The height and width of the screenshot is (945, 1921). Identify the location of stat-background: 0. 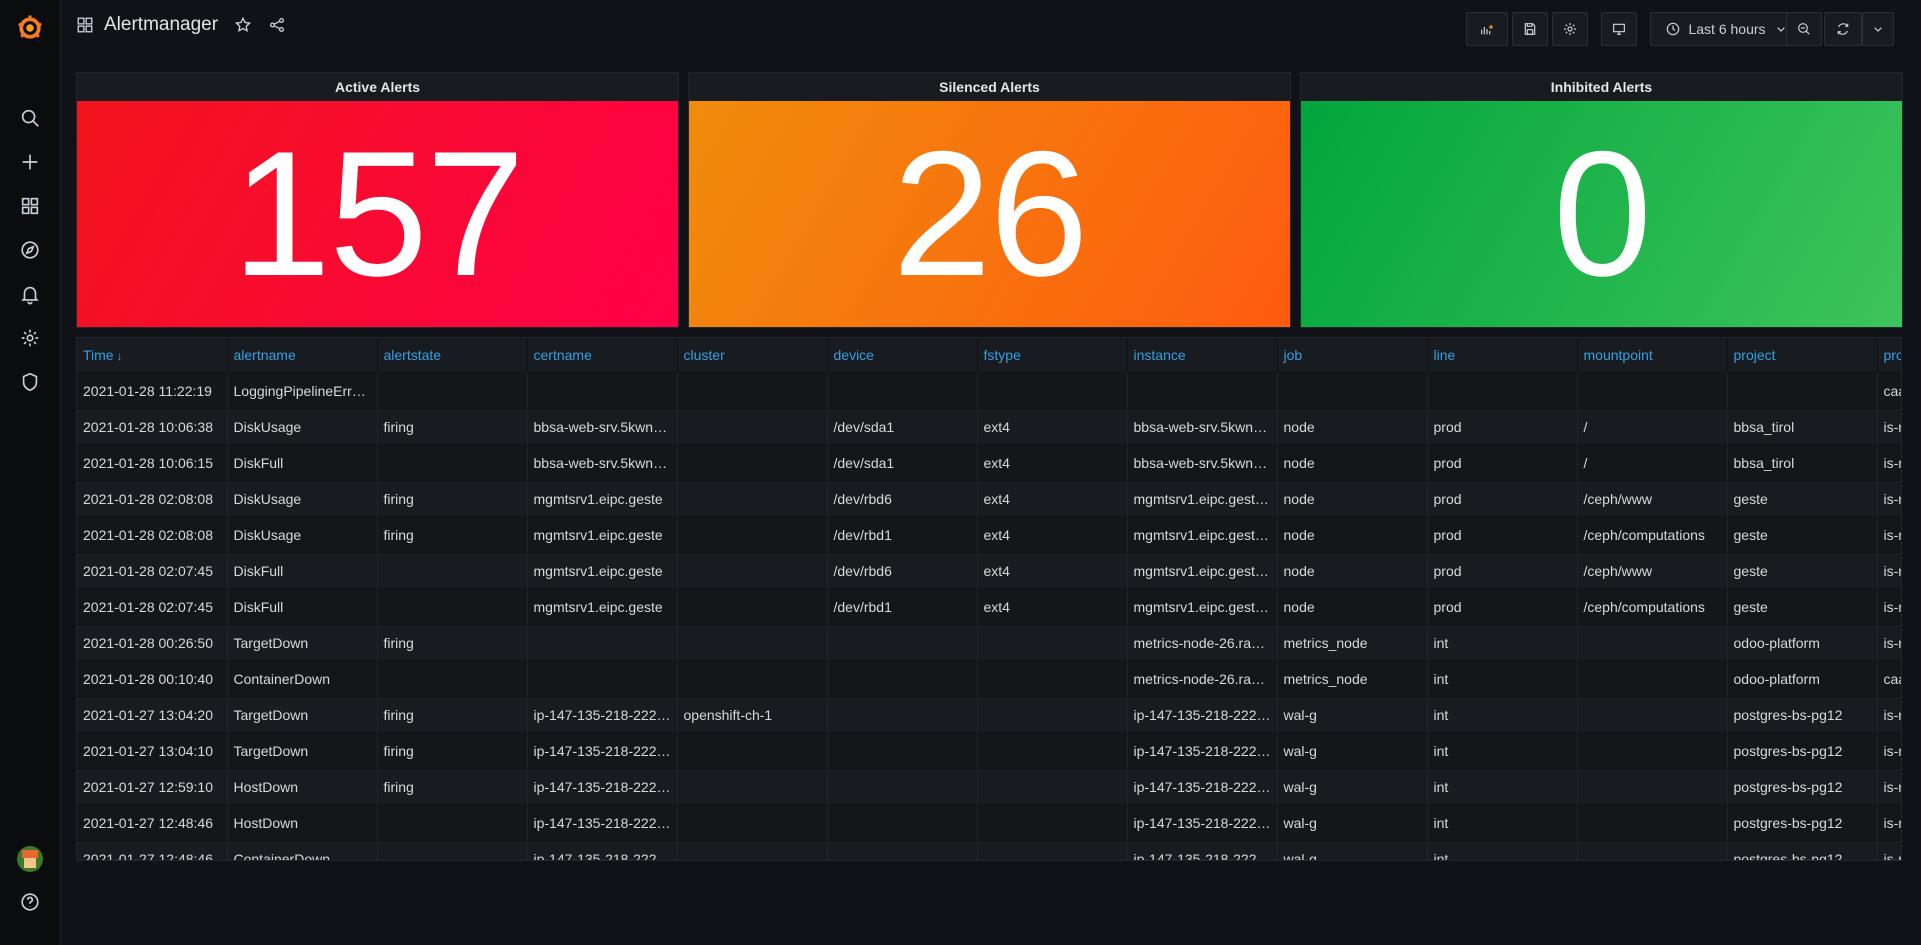
(1601, 214).